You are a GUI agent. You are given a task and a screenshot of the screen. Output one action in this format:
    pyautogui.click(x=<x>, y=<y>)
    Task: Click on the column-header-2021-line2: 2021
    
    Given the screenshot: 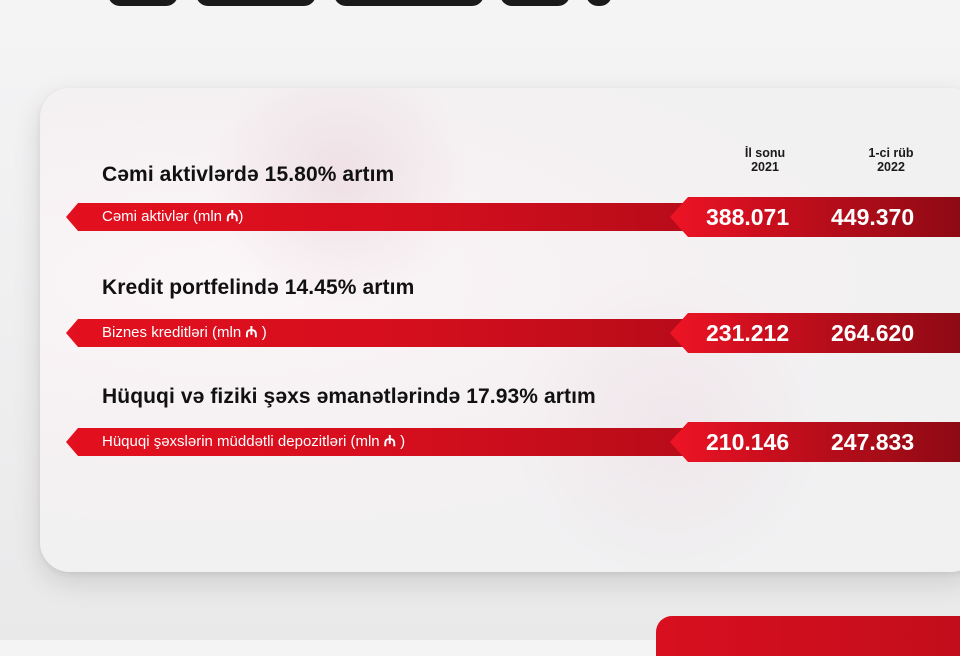 What is the action you would take?
    pyautogui.click(x=765, y=167)
    